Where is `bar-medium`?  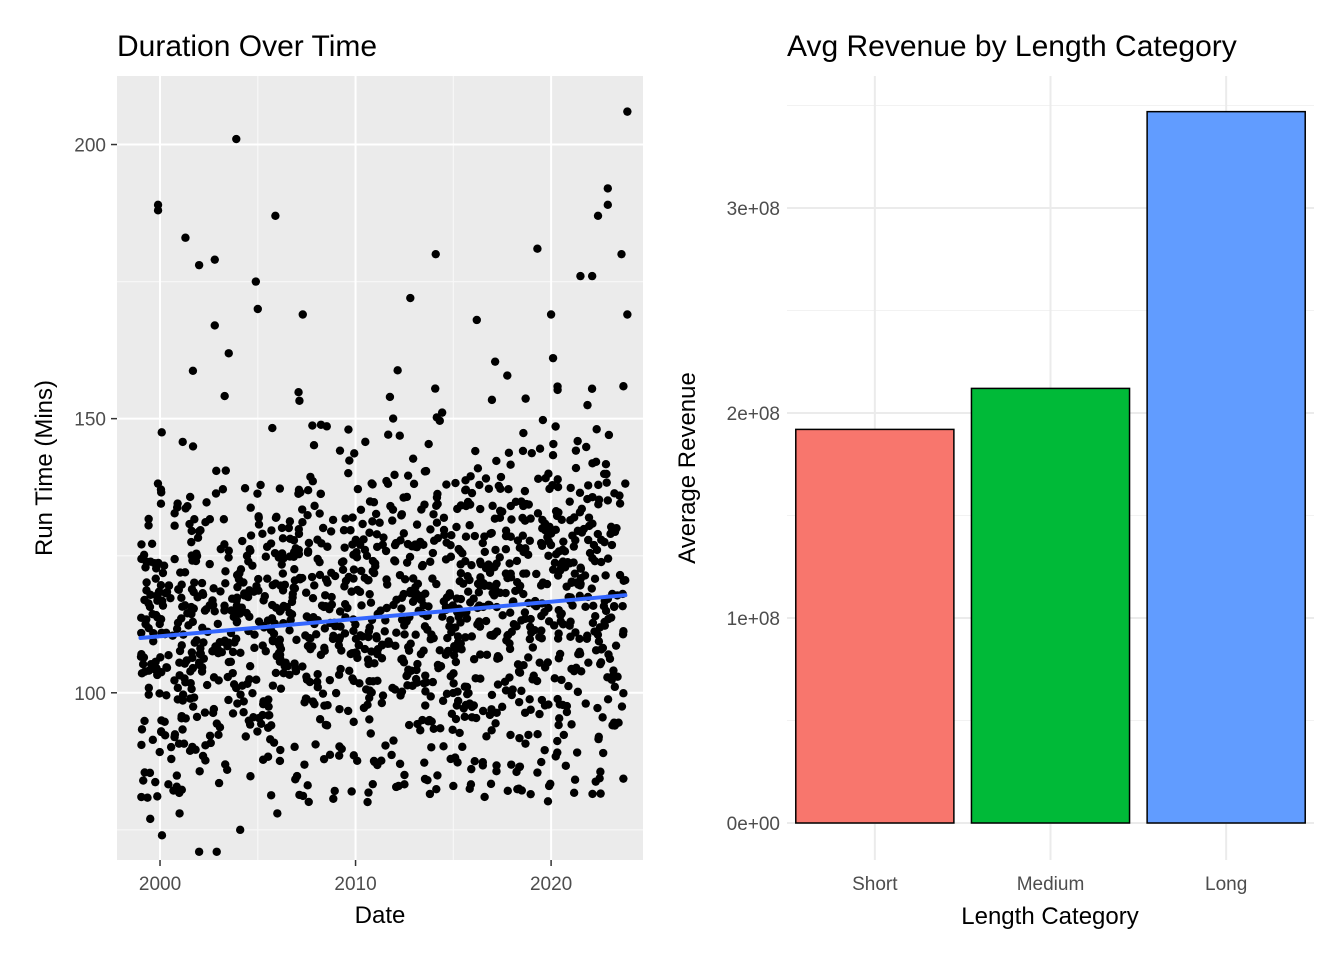 bar-medium is located at coordinates (1050, 605).